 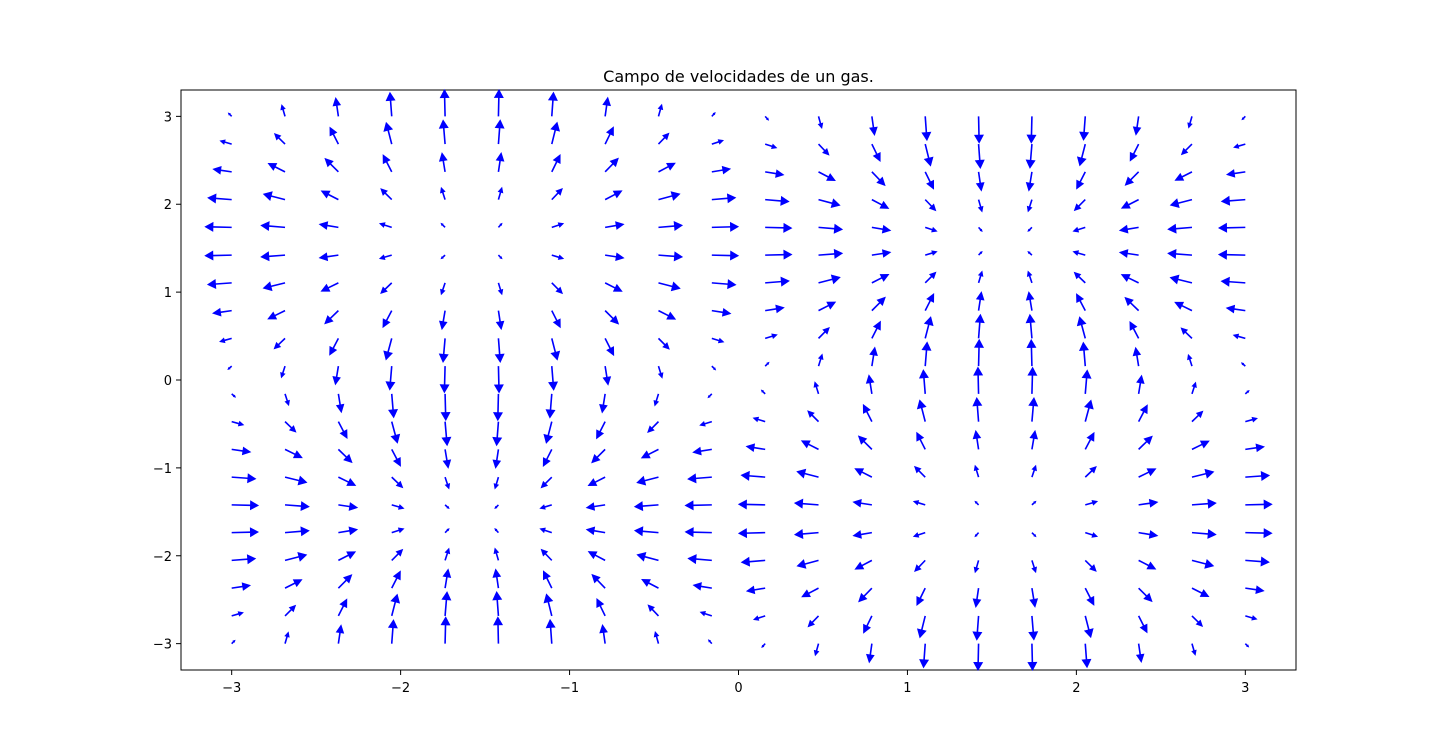 What do you see at coordinates (735, 683) in the screenshot?
I see `x-axis: −3 −2 −1 0 1 2 3` at bounding box center [735, 683].